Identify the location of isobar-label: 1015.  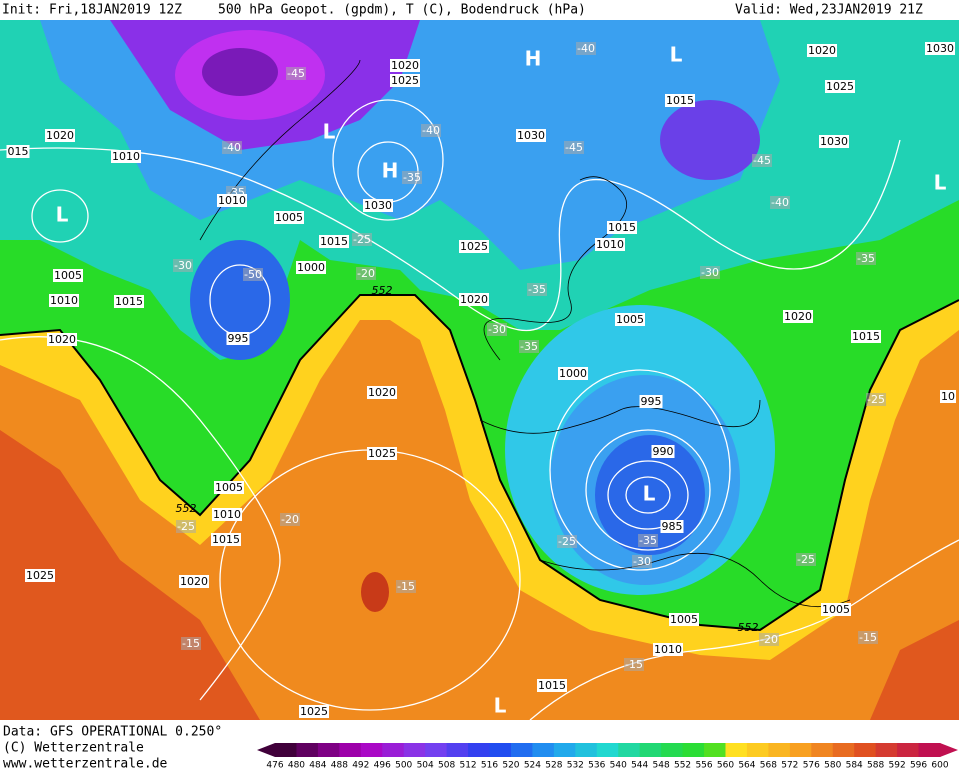
(226, 539).